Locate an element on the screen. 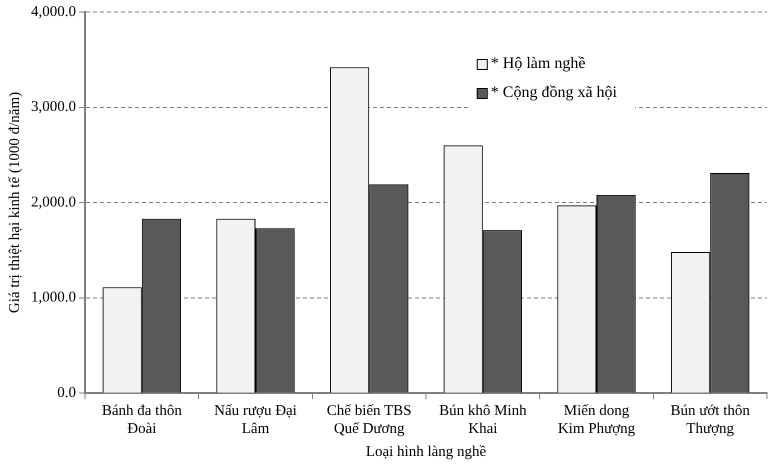 The image size is (769, 467). y-tick-label: 0.0 is located at coordinates (66, 392).